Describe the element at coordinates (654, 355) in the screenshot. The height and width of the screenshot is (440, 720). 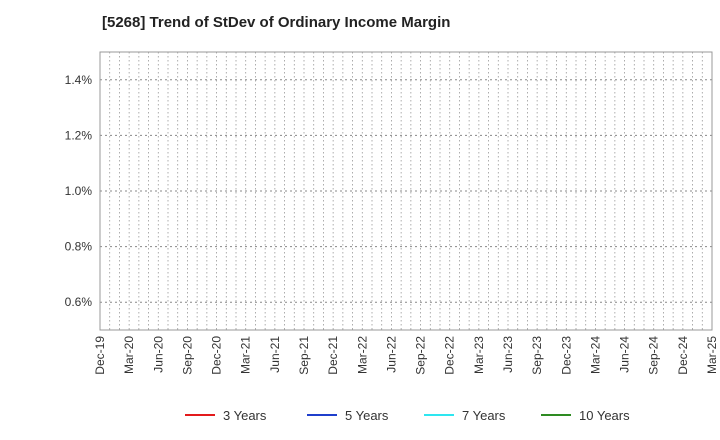
I see `x-tick-label: Sep-24` at that location.